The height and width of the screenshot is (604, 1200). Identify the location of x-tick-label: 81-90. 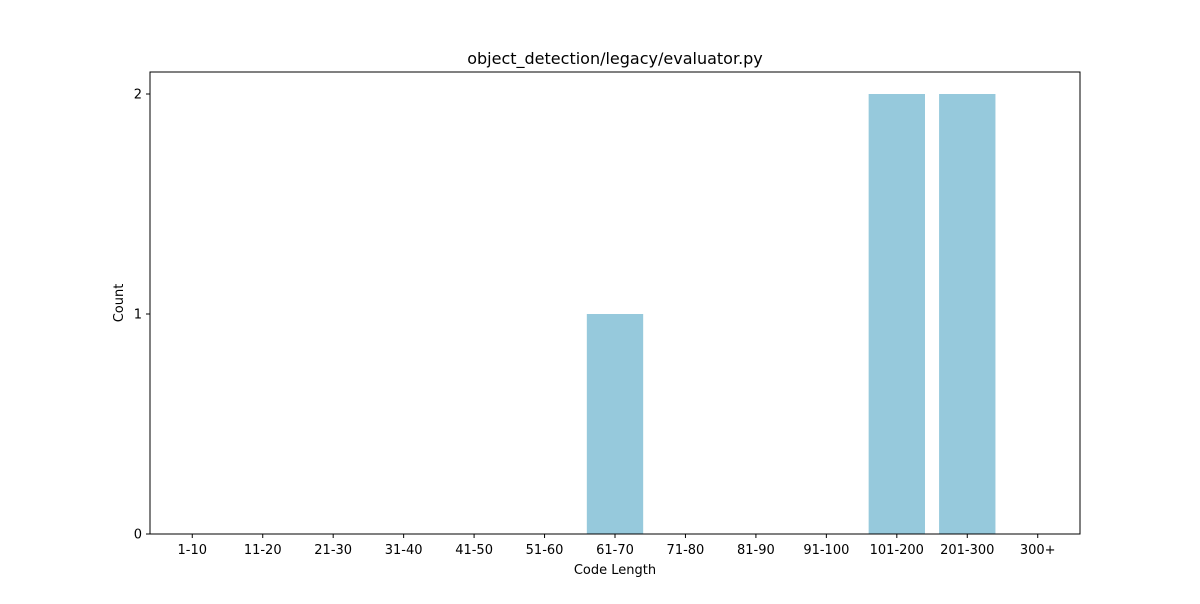
(756, 550).